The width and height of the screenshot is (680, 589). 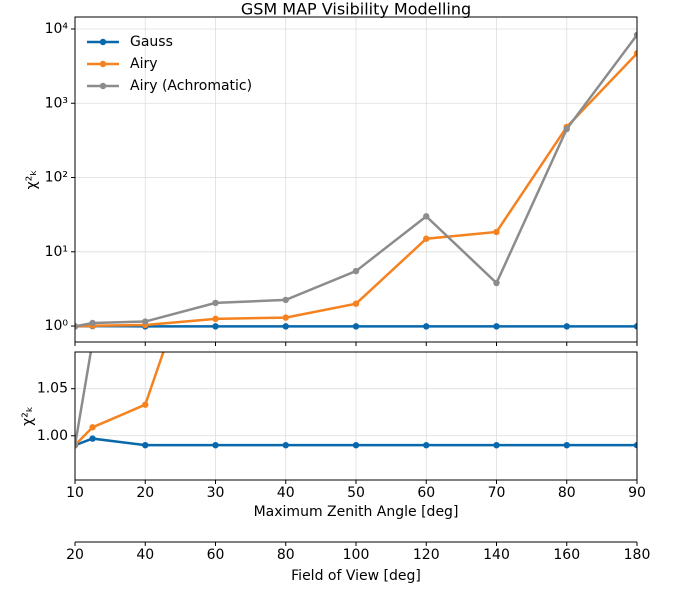 What do you see at coordinates (426, 555) in the screenshot?
I see `x2-tick-label: 120` at bounding box center [426, 555].